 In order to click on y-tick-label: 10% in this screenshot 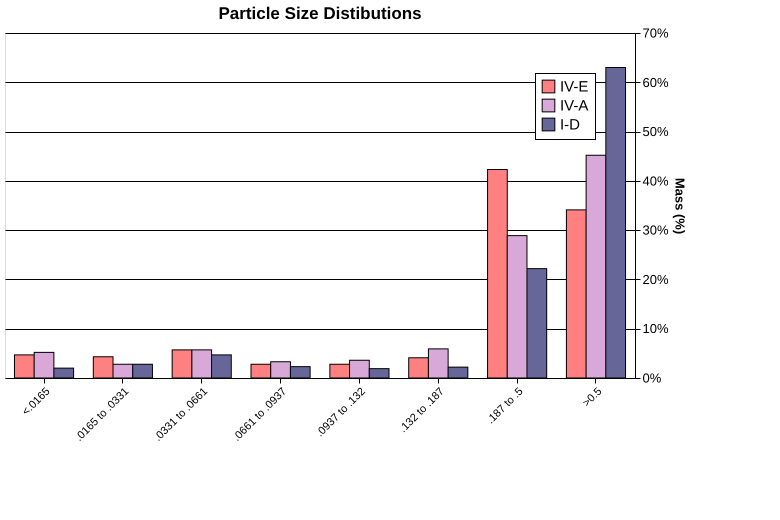, I will do `click(655, 328)`.